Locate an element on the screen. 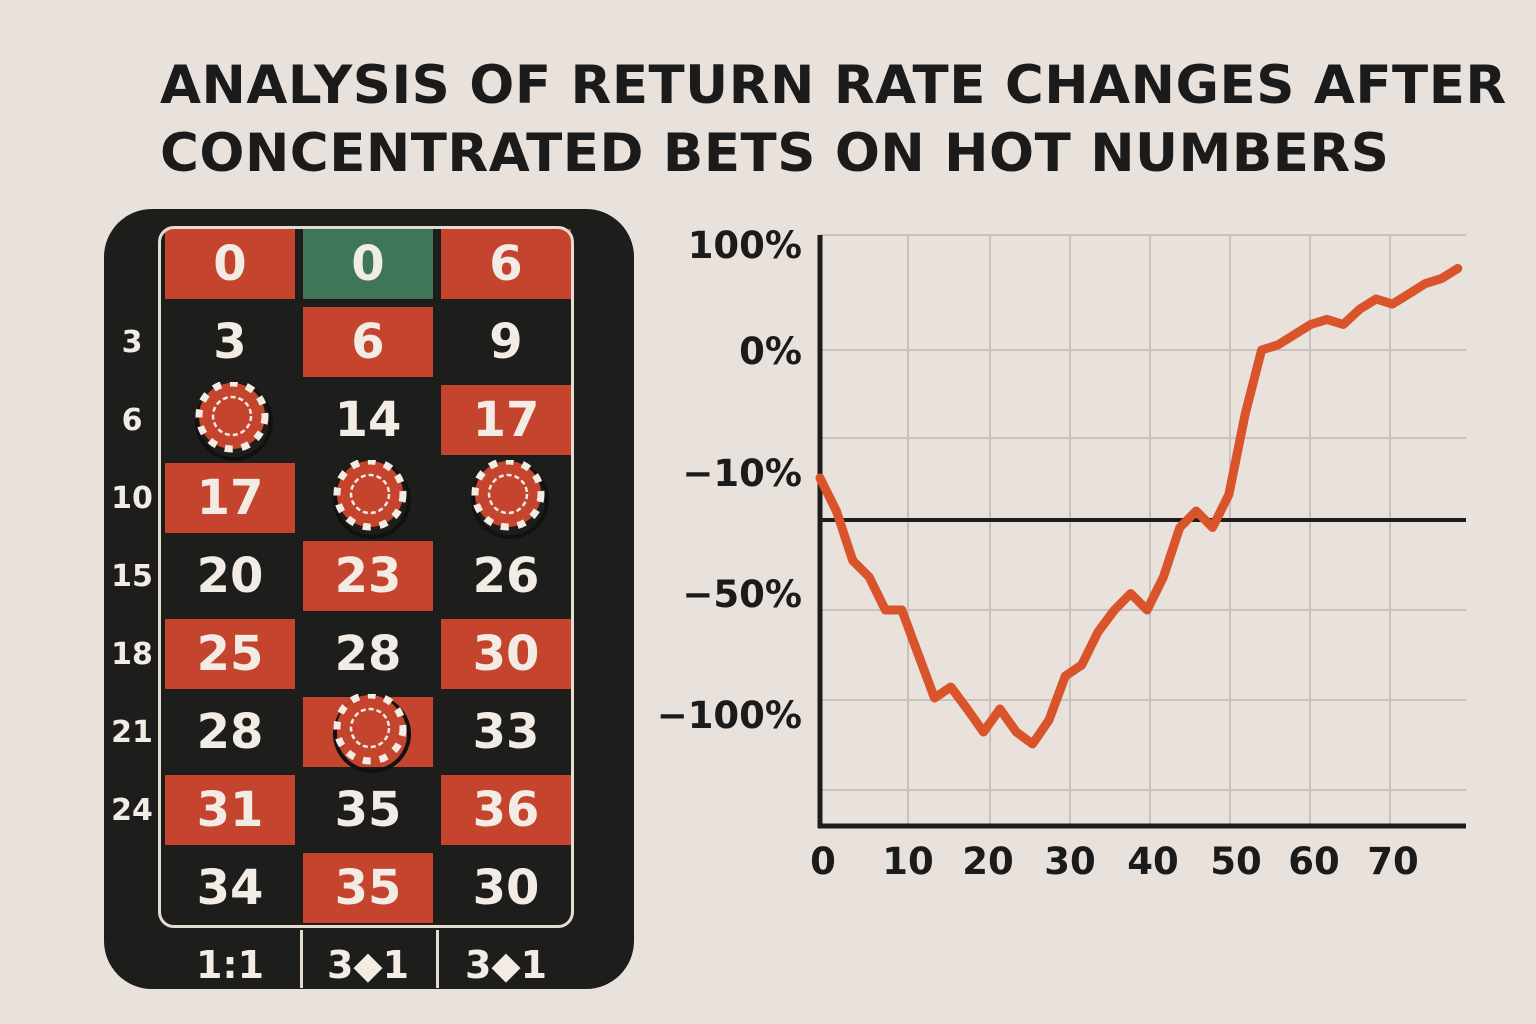 This screenshot has height=1024, width=1536. y-tick-label: −10% is located at coordinates (742, 473).